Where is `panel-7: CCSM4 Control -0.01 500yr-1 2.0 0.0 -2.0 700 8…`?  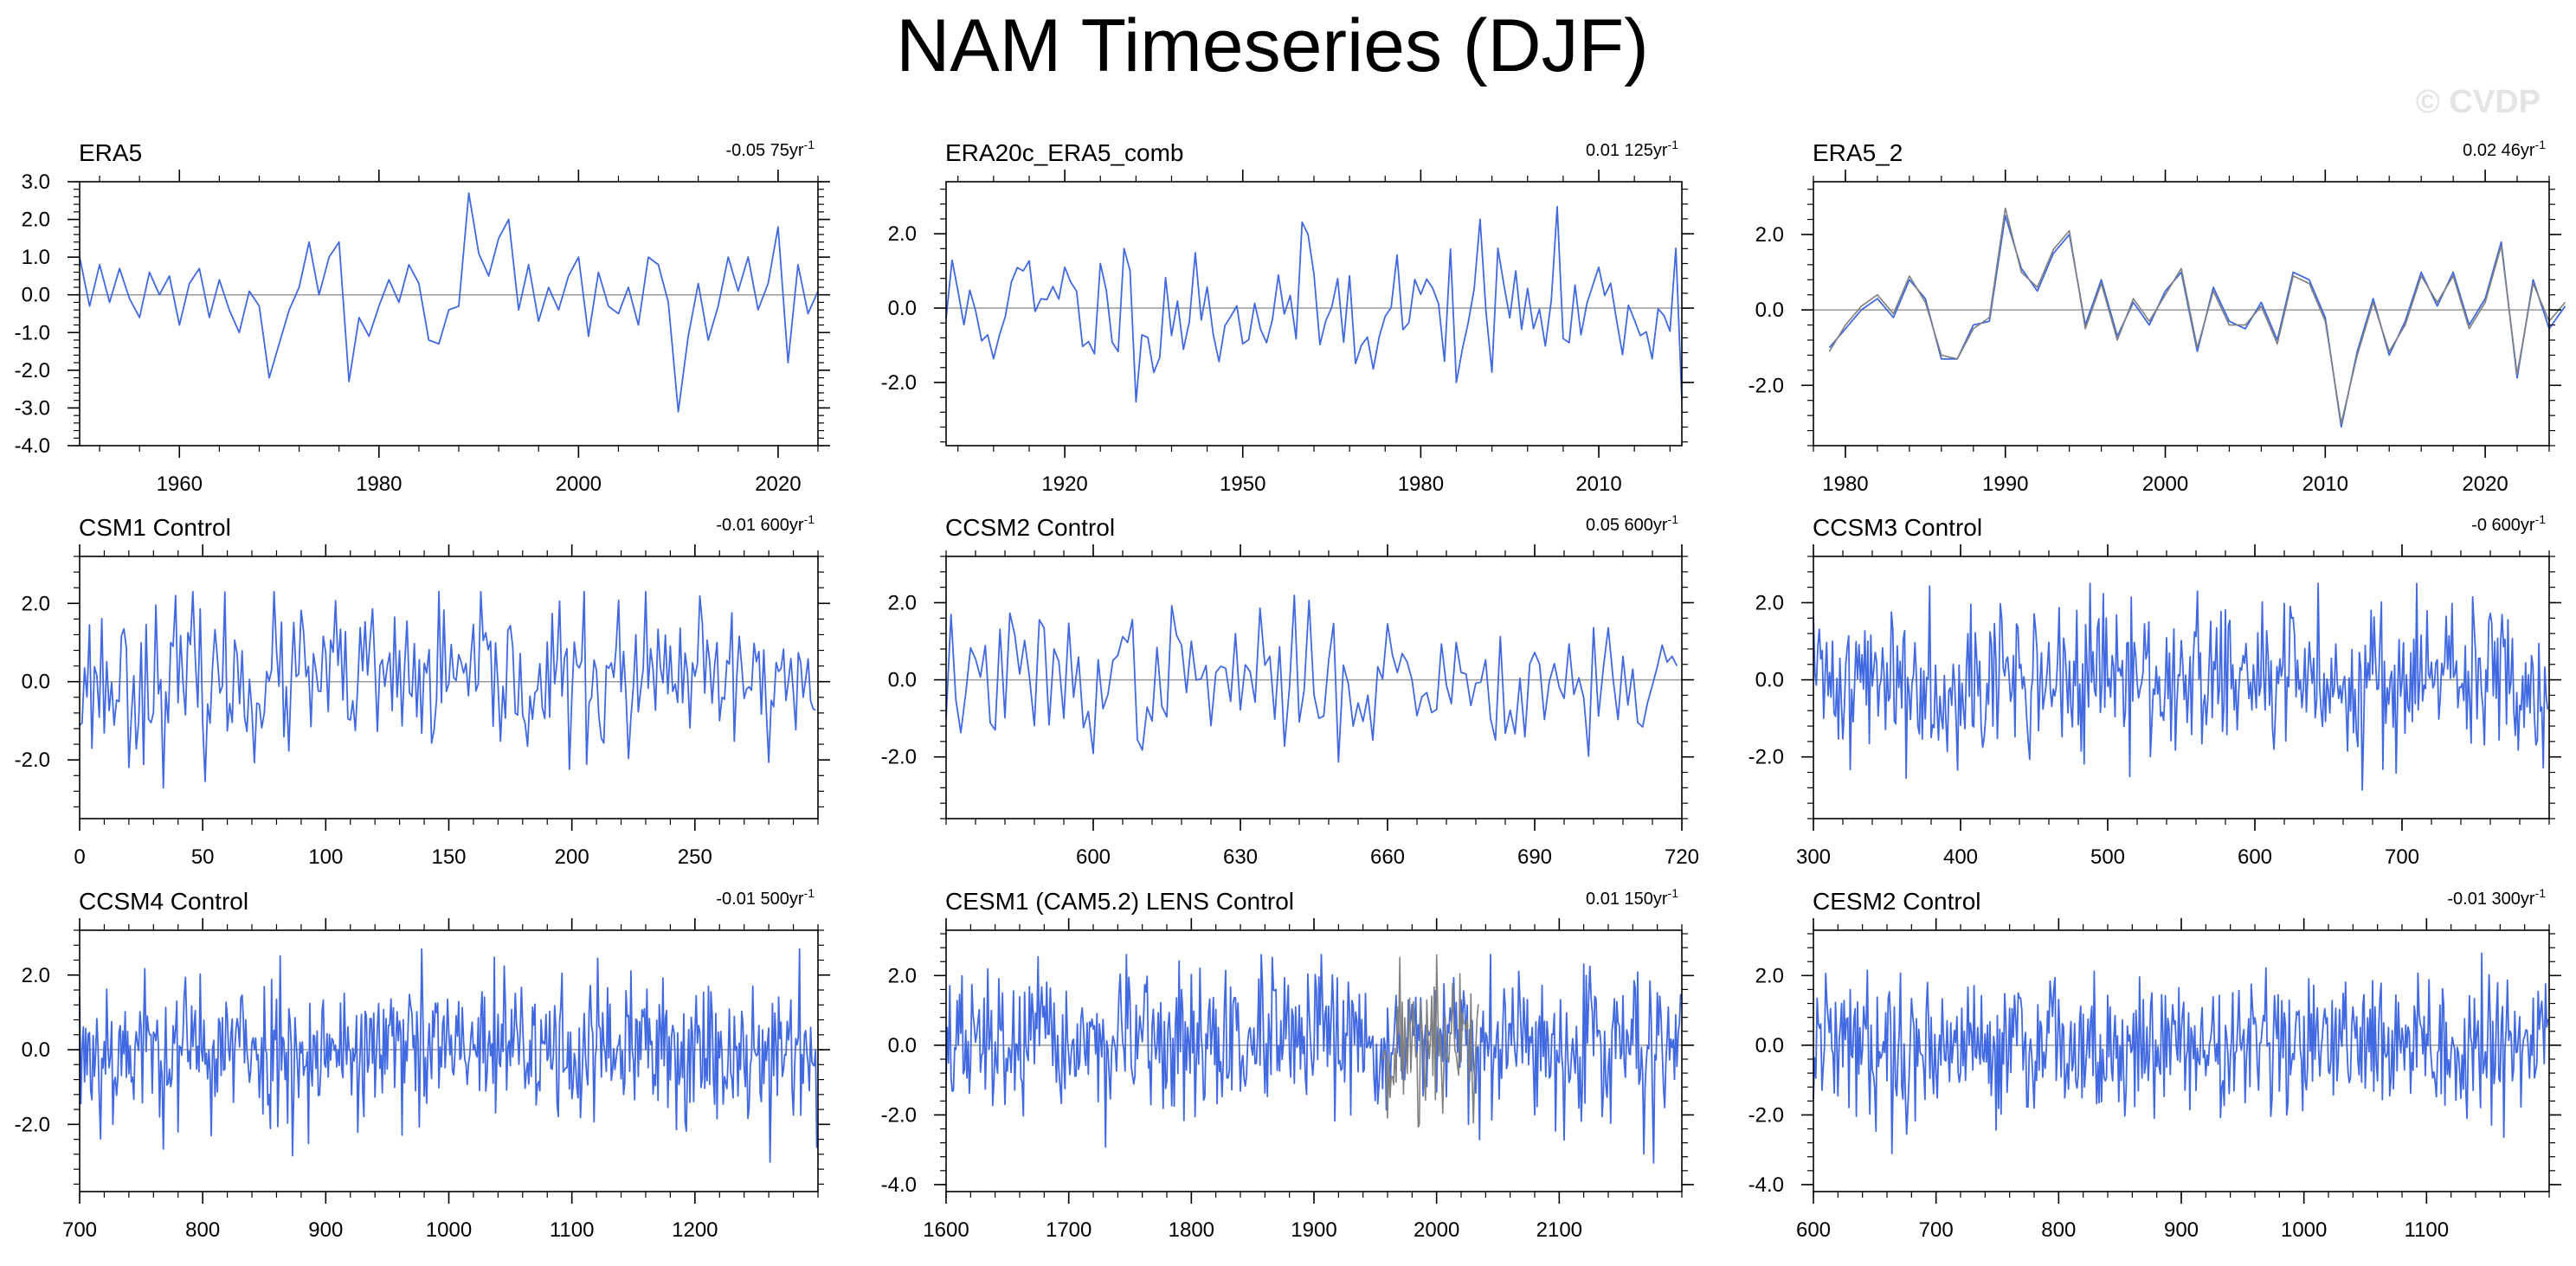 panel-7: CCSM4 Control -0.01 500yr-1 2.0 0.0 -2.0 700 8… is located at coordinates (422, 1064).